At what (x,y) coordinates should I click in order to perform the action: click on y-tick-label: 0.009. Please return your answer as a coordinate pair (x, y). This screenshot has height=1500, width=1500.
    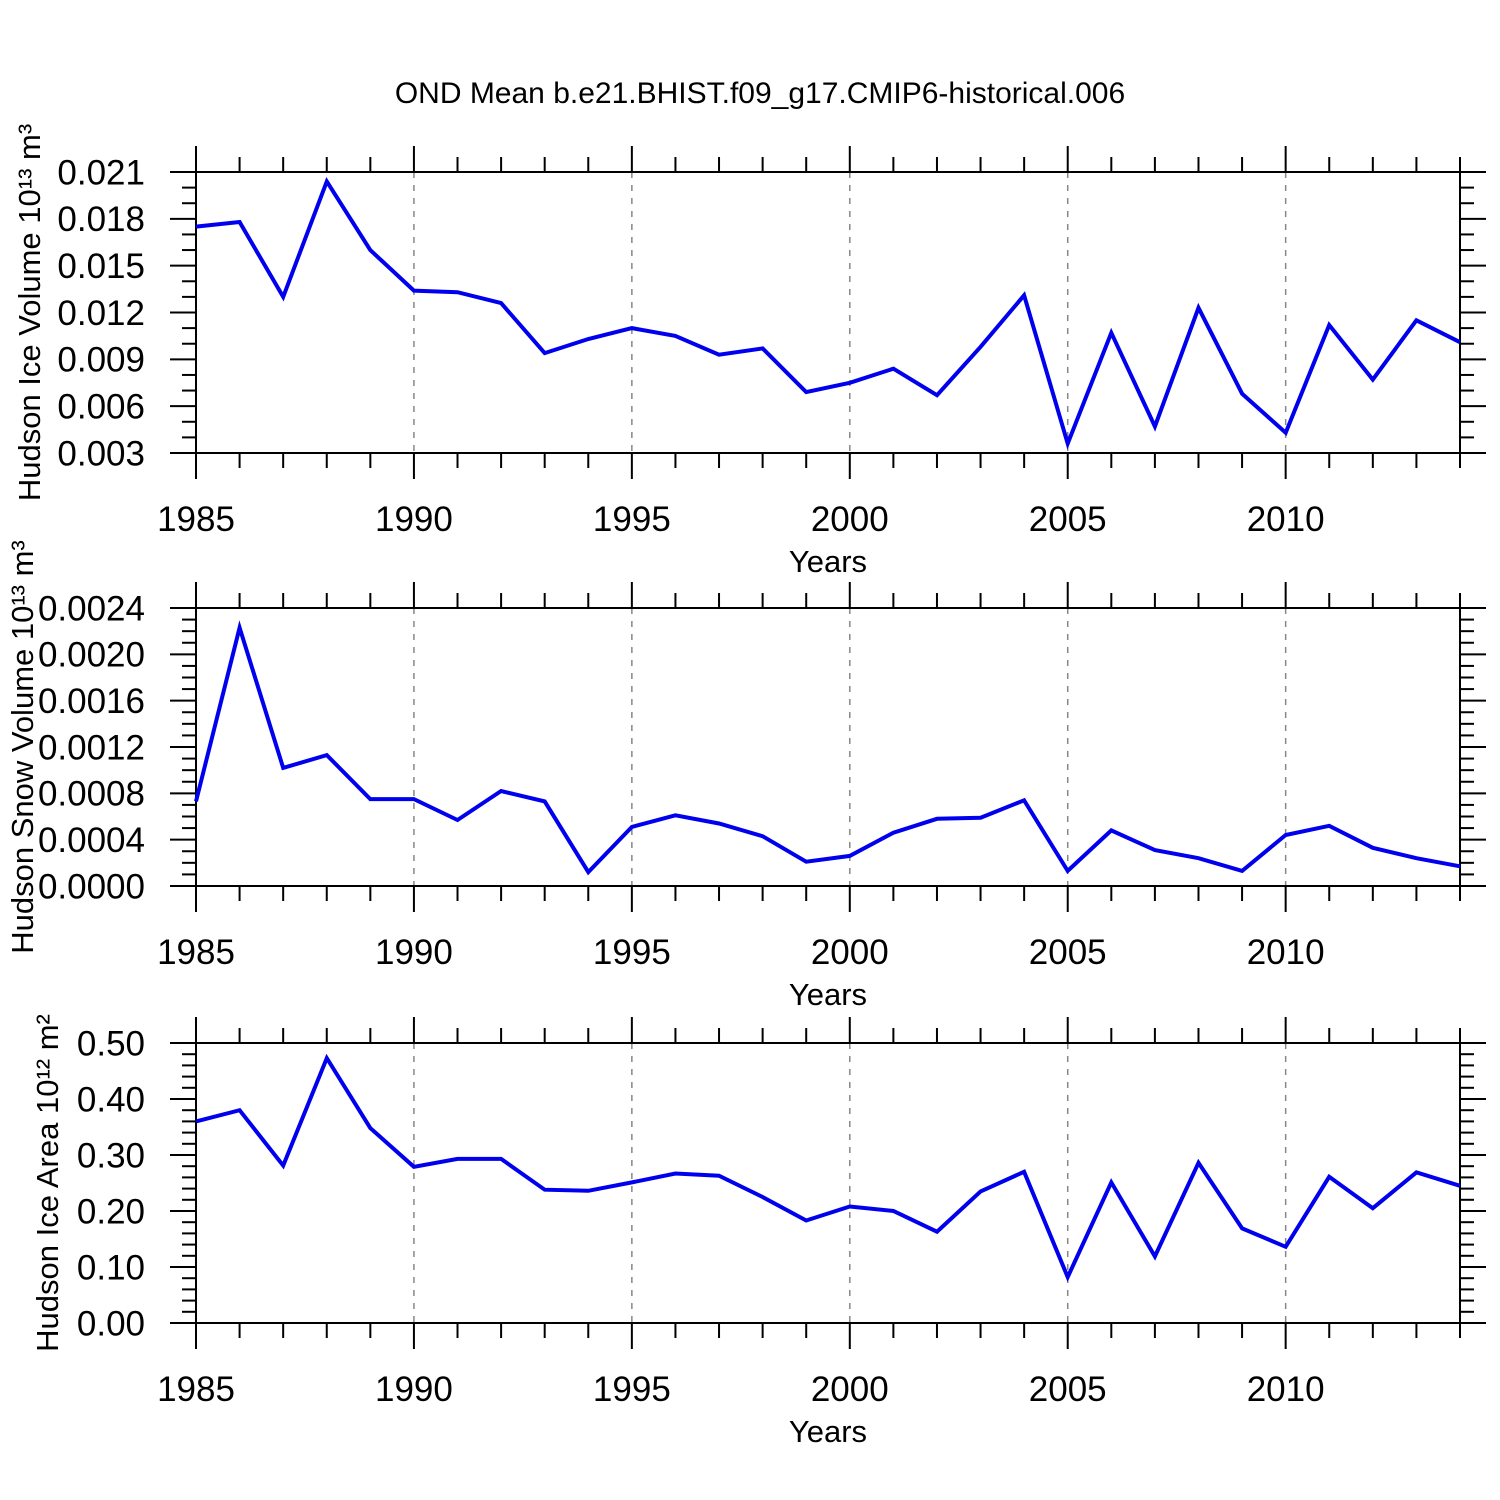
    Looking at the image, I should click on (101, 360).